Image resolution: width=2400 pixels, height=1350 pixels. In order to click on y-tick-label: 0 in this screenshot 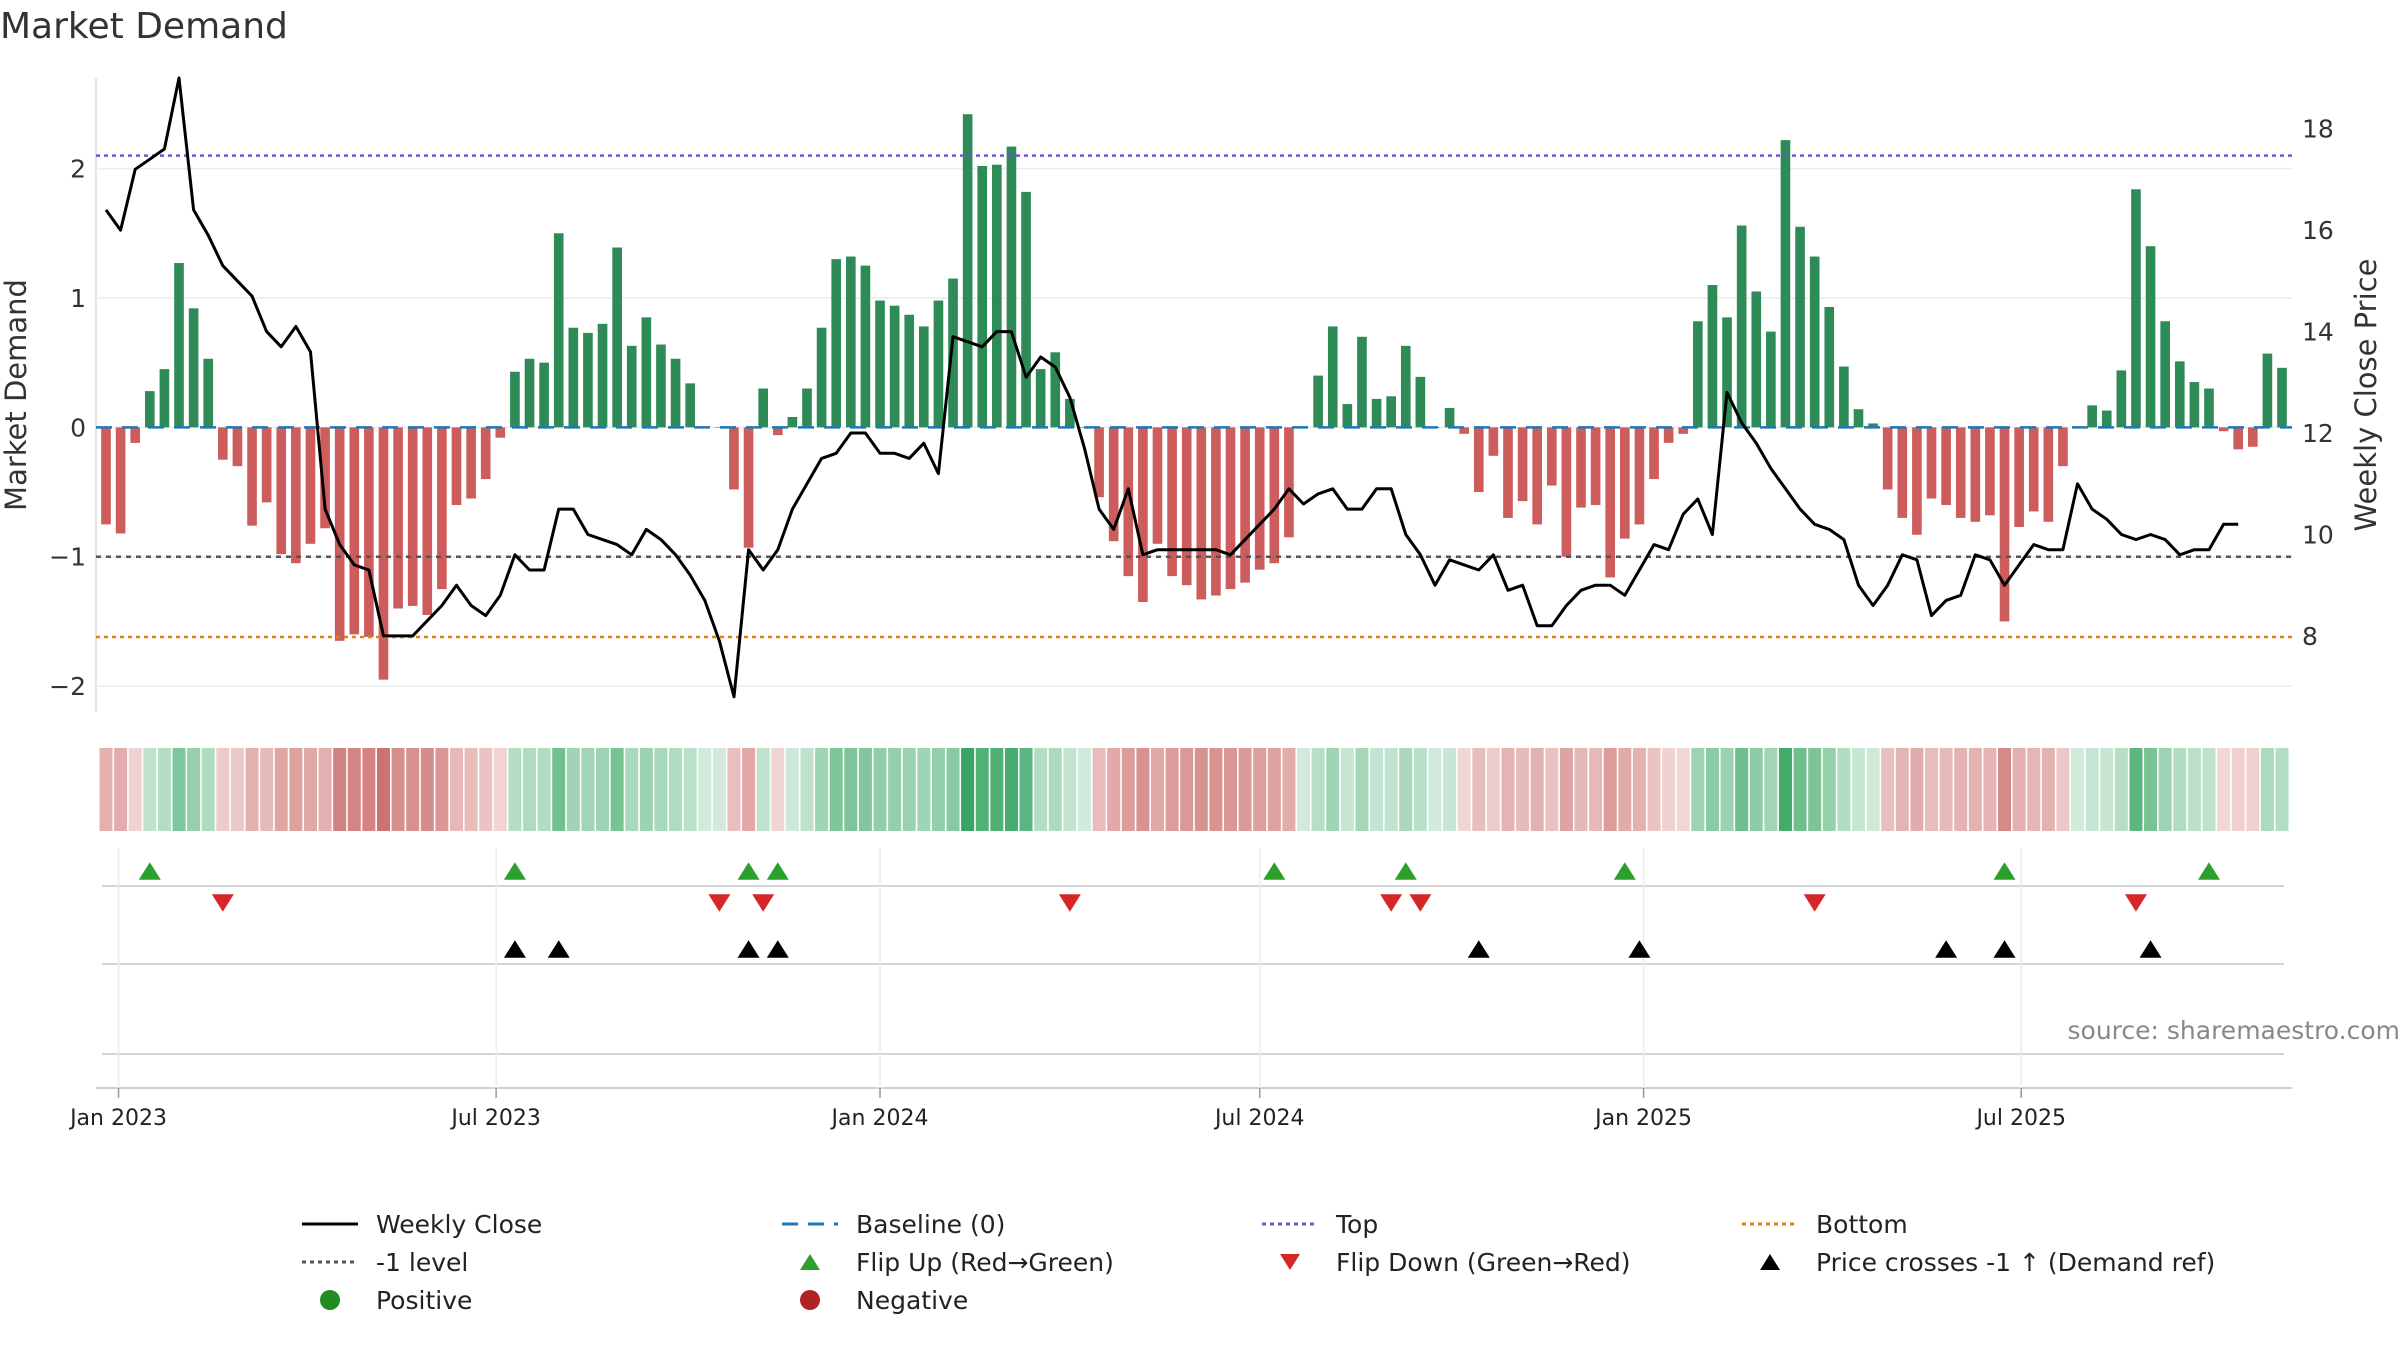, I will do `click(78, 427)`.